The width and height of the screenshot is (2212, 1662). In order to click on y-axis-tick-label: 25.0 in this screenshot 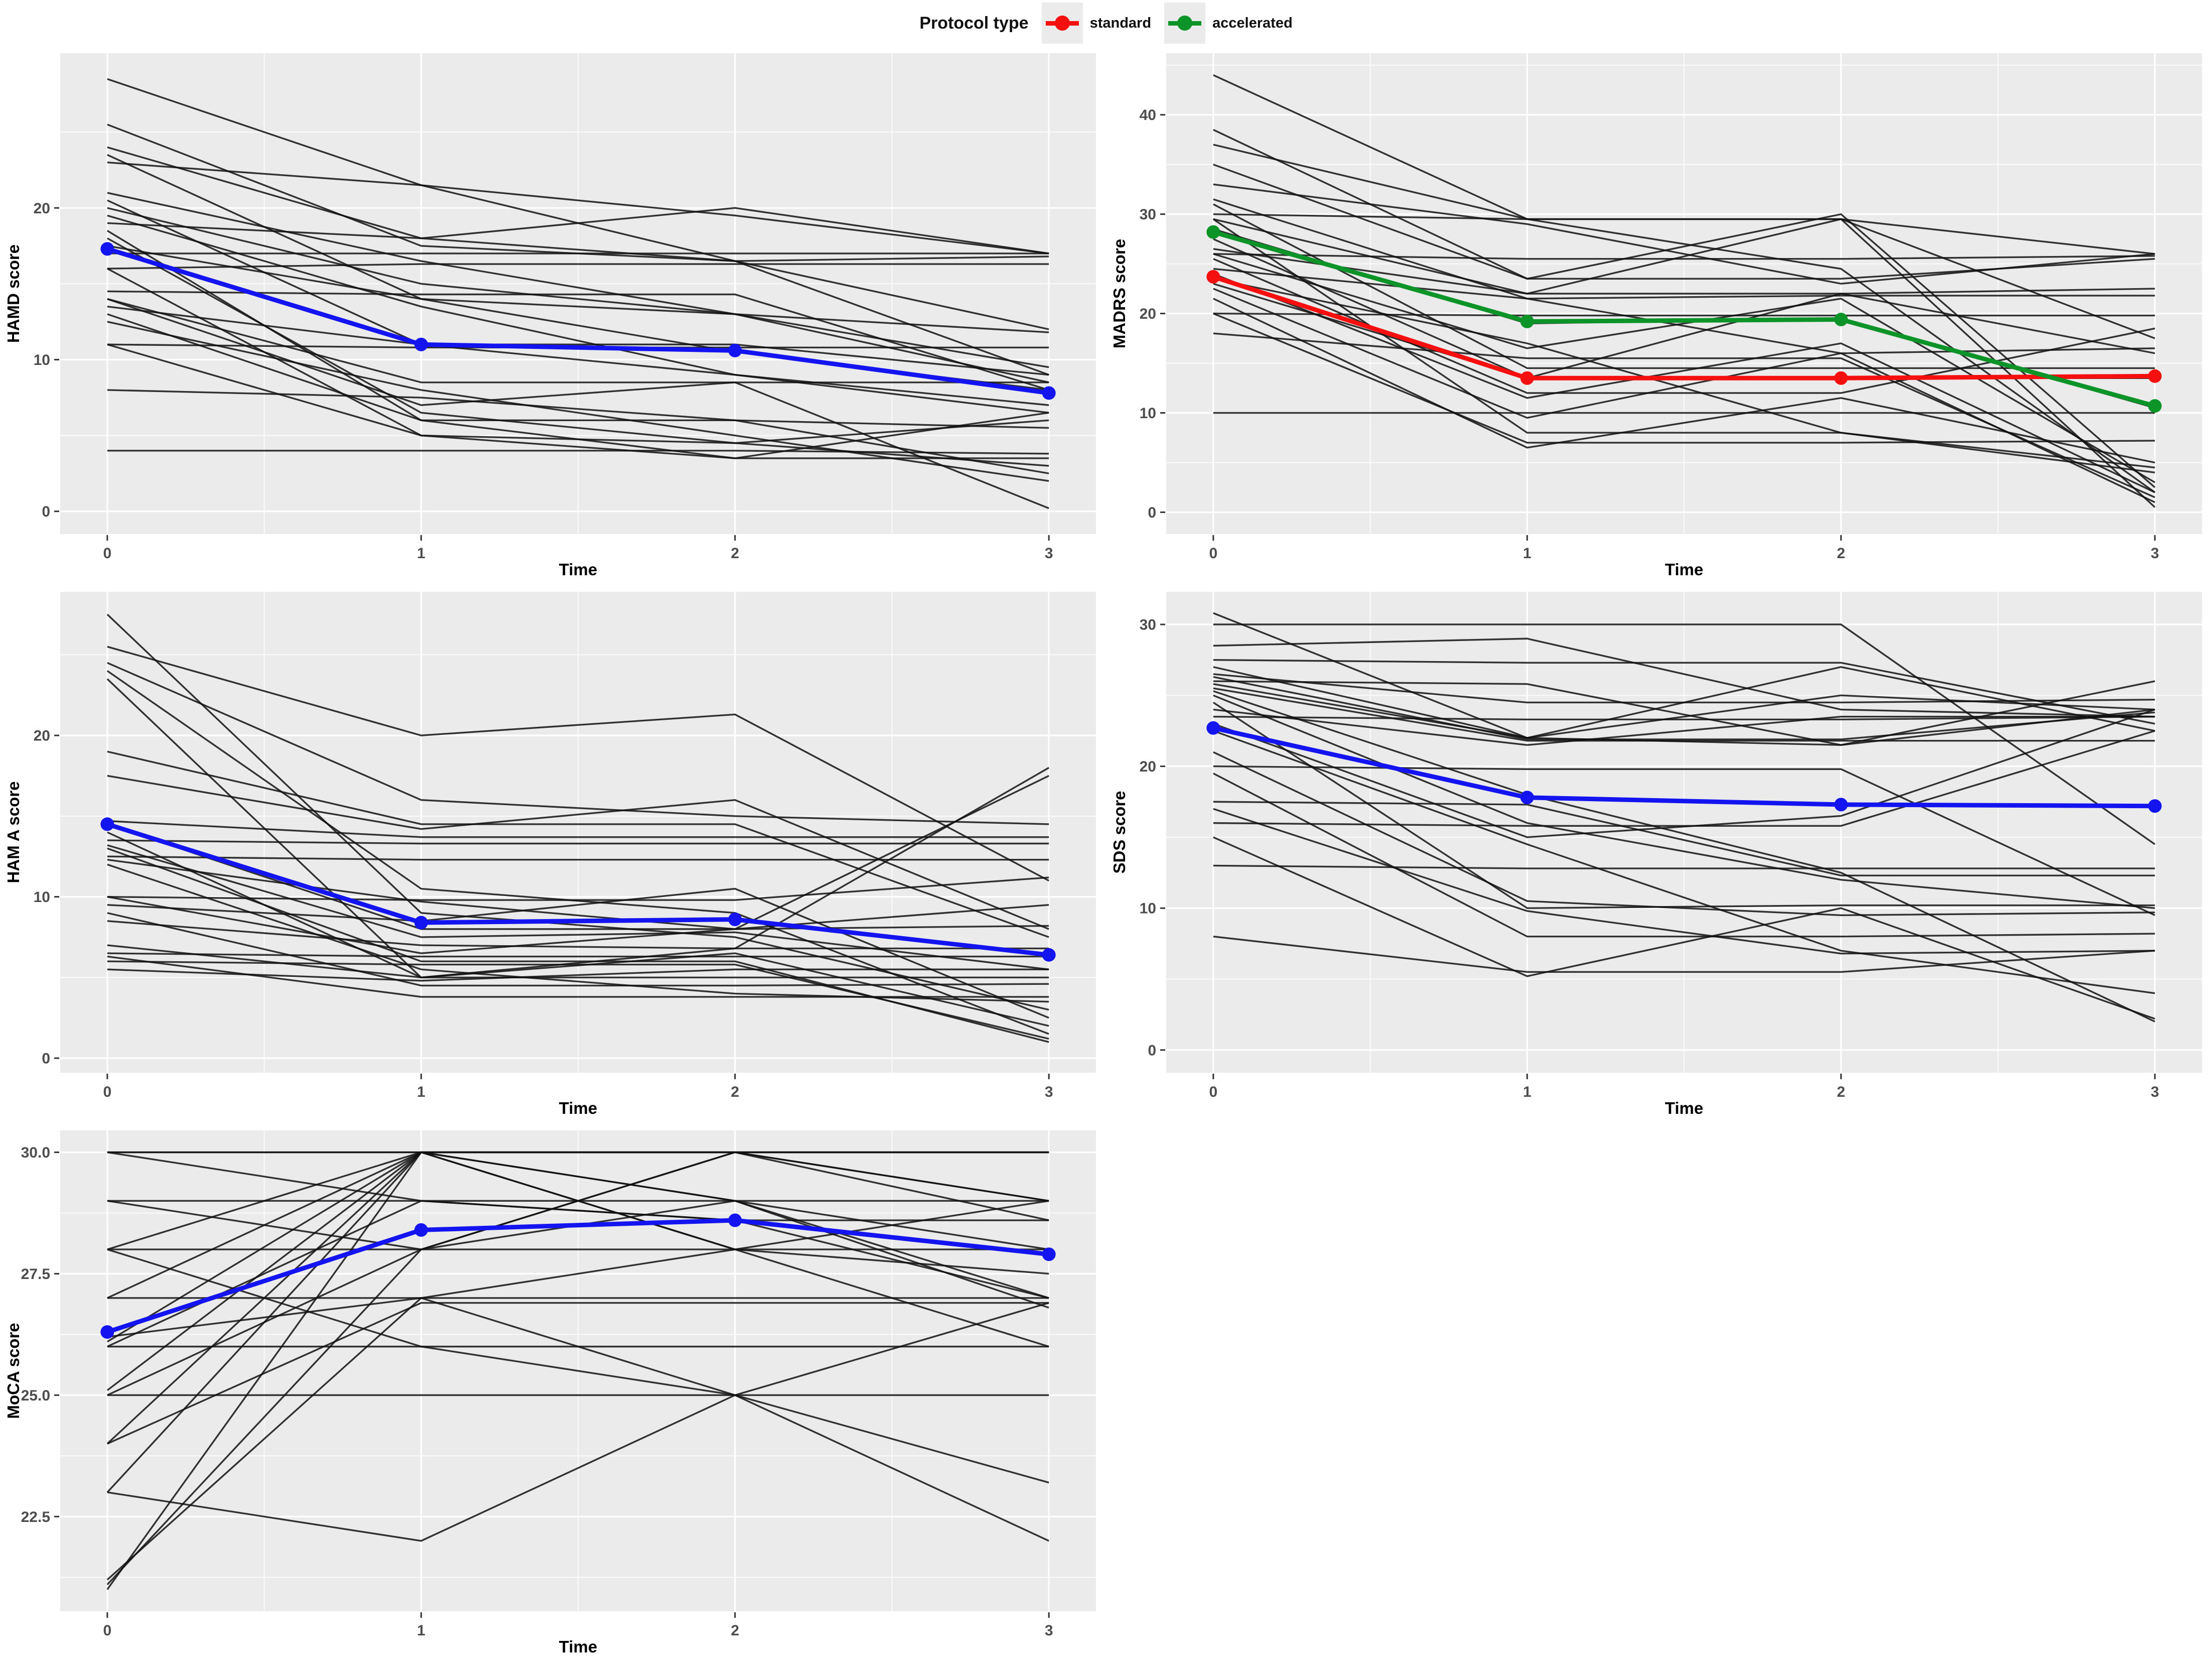, I will do `click(35, 1395)`.